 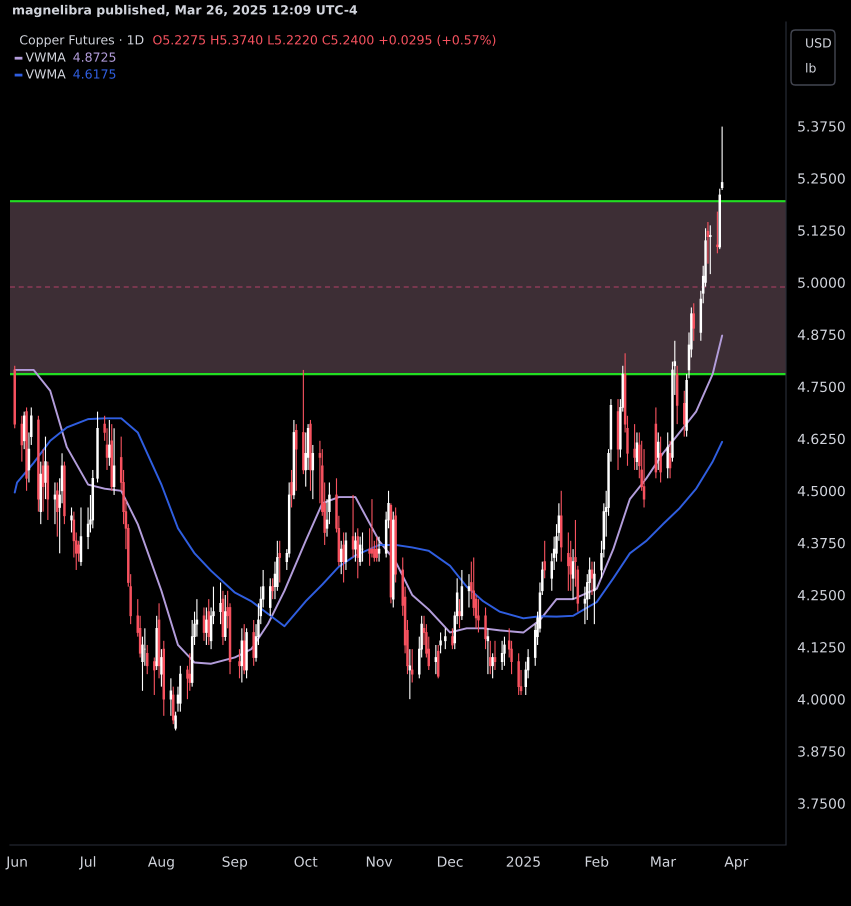 I want to click on x-tick-label: Dec, so click(x=450, y=861).